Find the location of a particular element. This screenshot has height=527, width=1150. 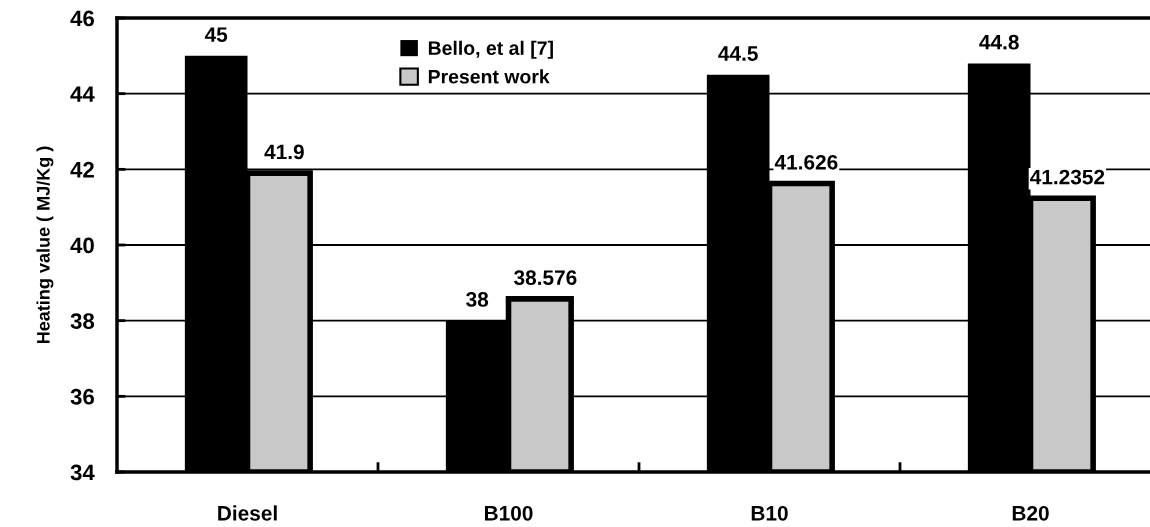

y-tick-label: 34 is located at coordinates (82, 472).